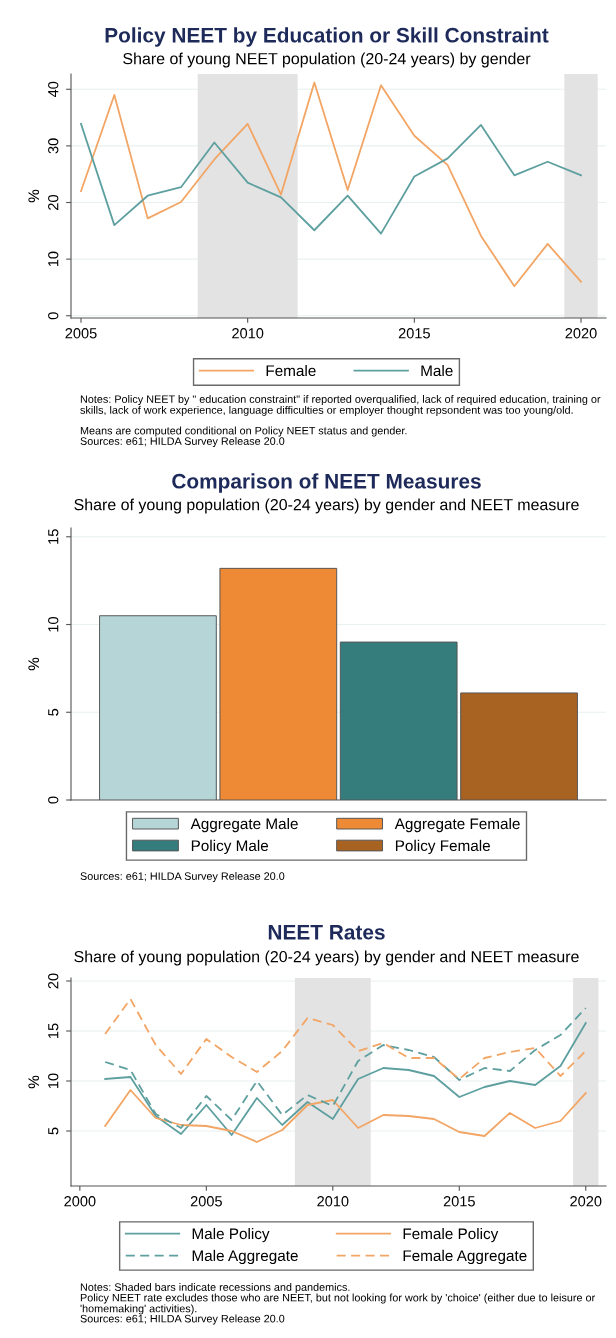 The width and height of the screenshot is (616, 1338). What do you see at coordinates (326, 932) in the screenshot?
I see `chart-title: NEET Rates` at bounding box center [326, 932].